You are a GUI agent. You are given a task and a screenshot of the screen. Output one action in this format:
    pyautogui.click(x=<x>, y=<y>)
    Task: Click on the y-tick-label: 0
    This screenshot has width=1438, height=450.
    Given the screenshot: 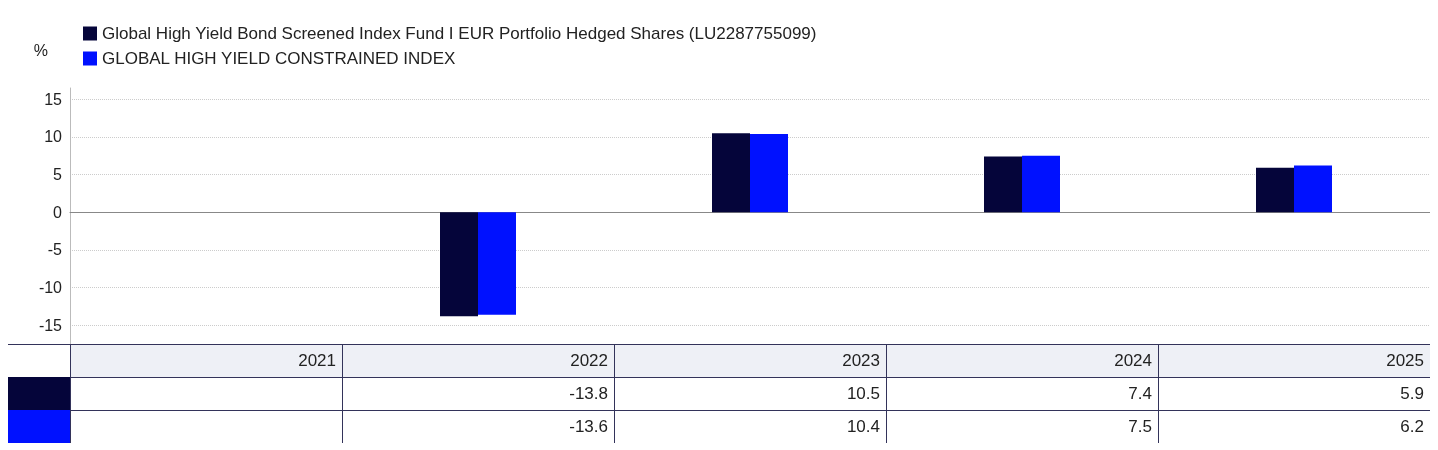 What is the action you would take?
    pyautogui.click(x=58, y=212)
    